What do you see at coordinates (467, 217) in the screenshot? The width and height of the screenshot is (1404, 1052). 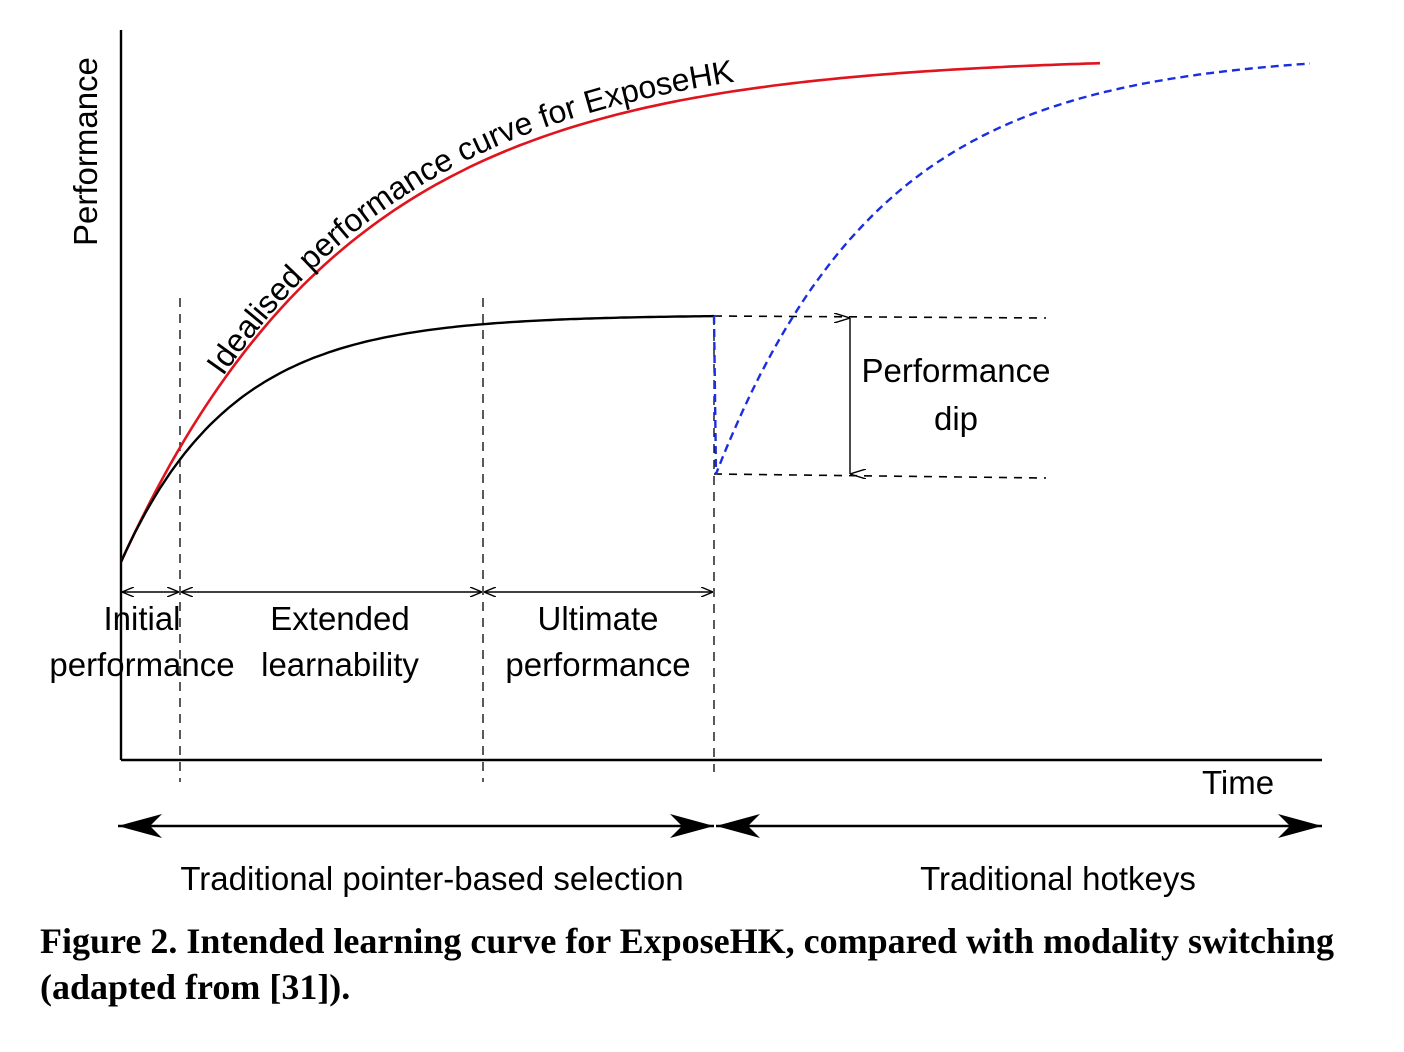 I see `idealised-curve-label: Idealised performance curve for ExposeHK` at bounding box center [467, 217].